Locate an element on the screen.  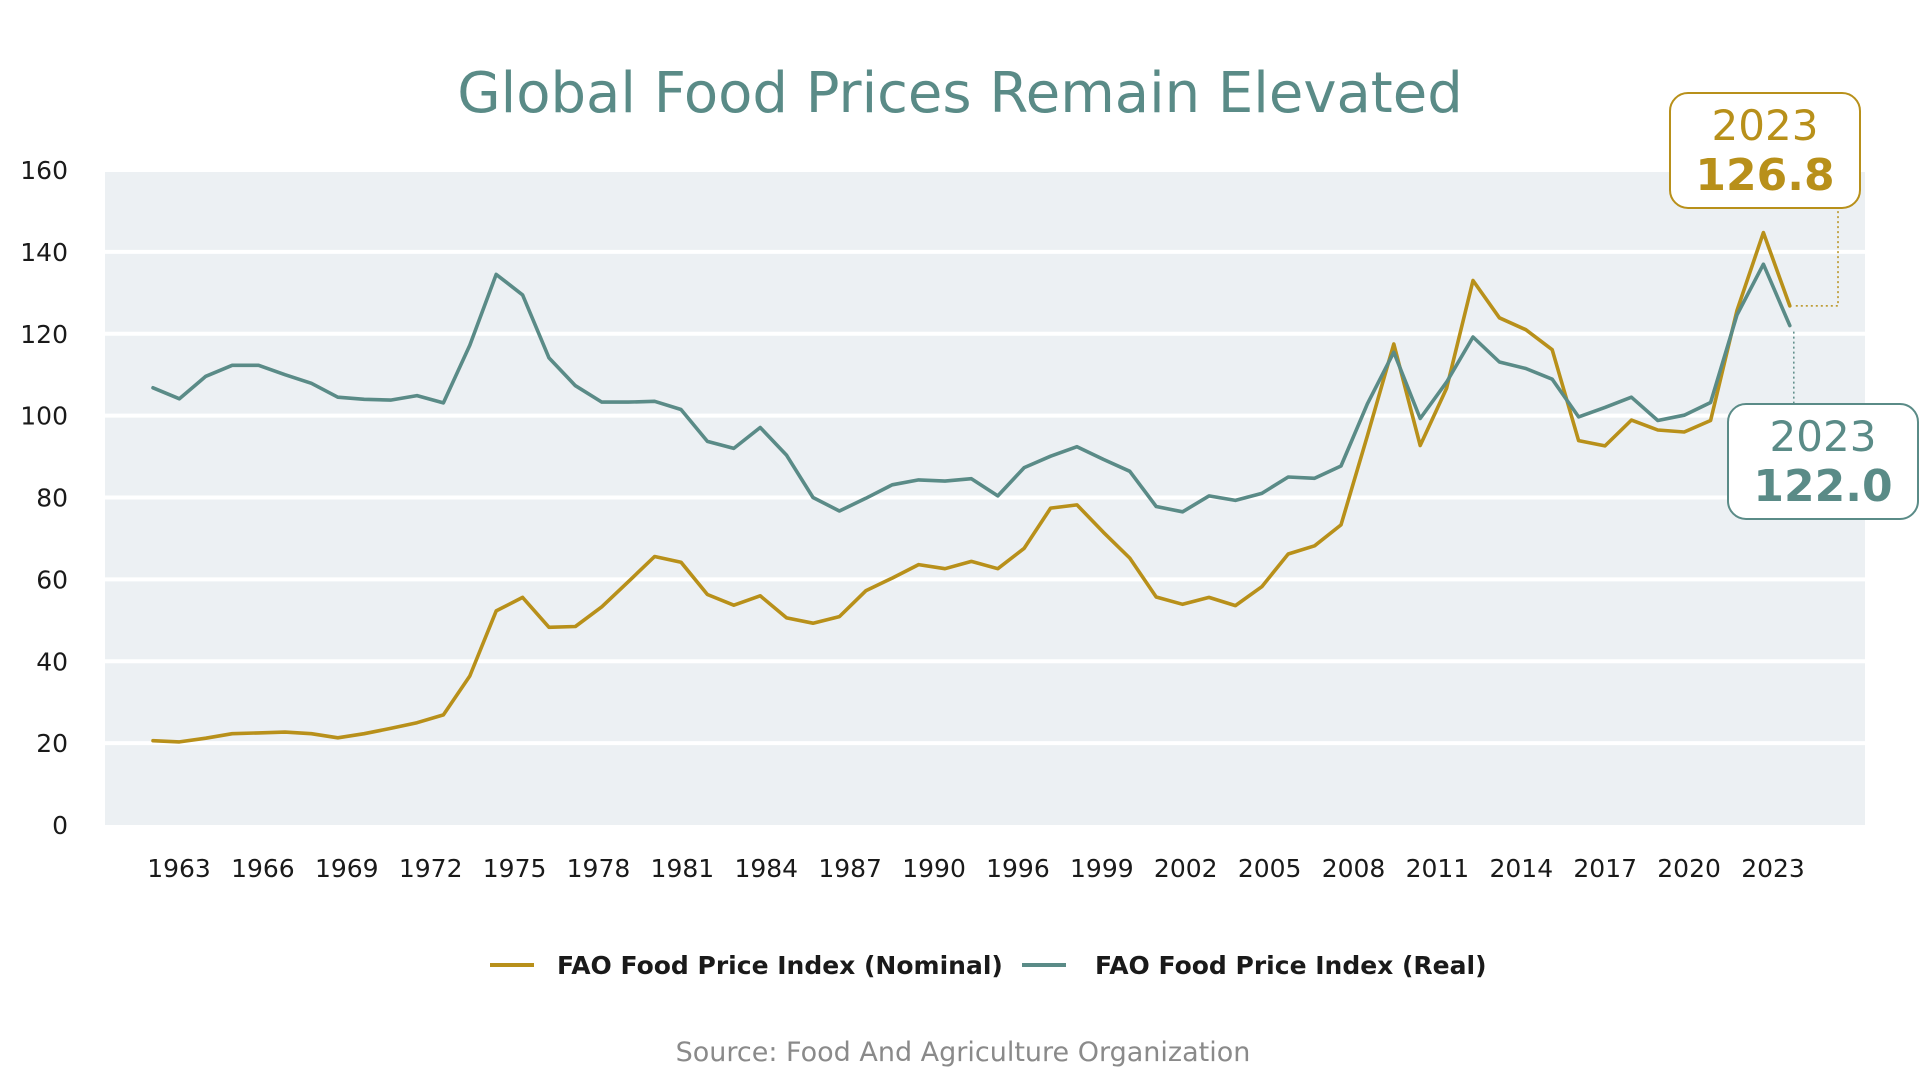
nominal-callout-box is located at coordinates (1765, 150).